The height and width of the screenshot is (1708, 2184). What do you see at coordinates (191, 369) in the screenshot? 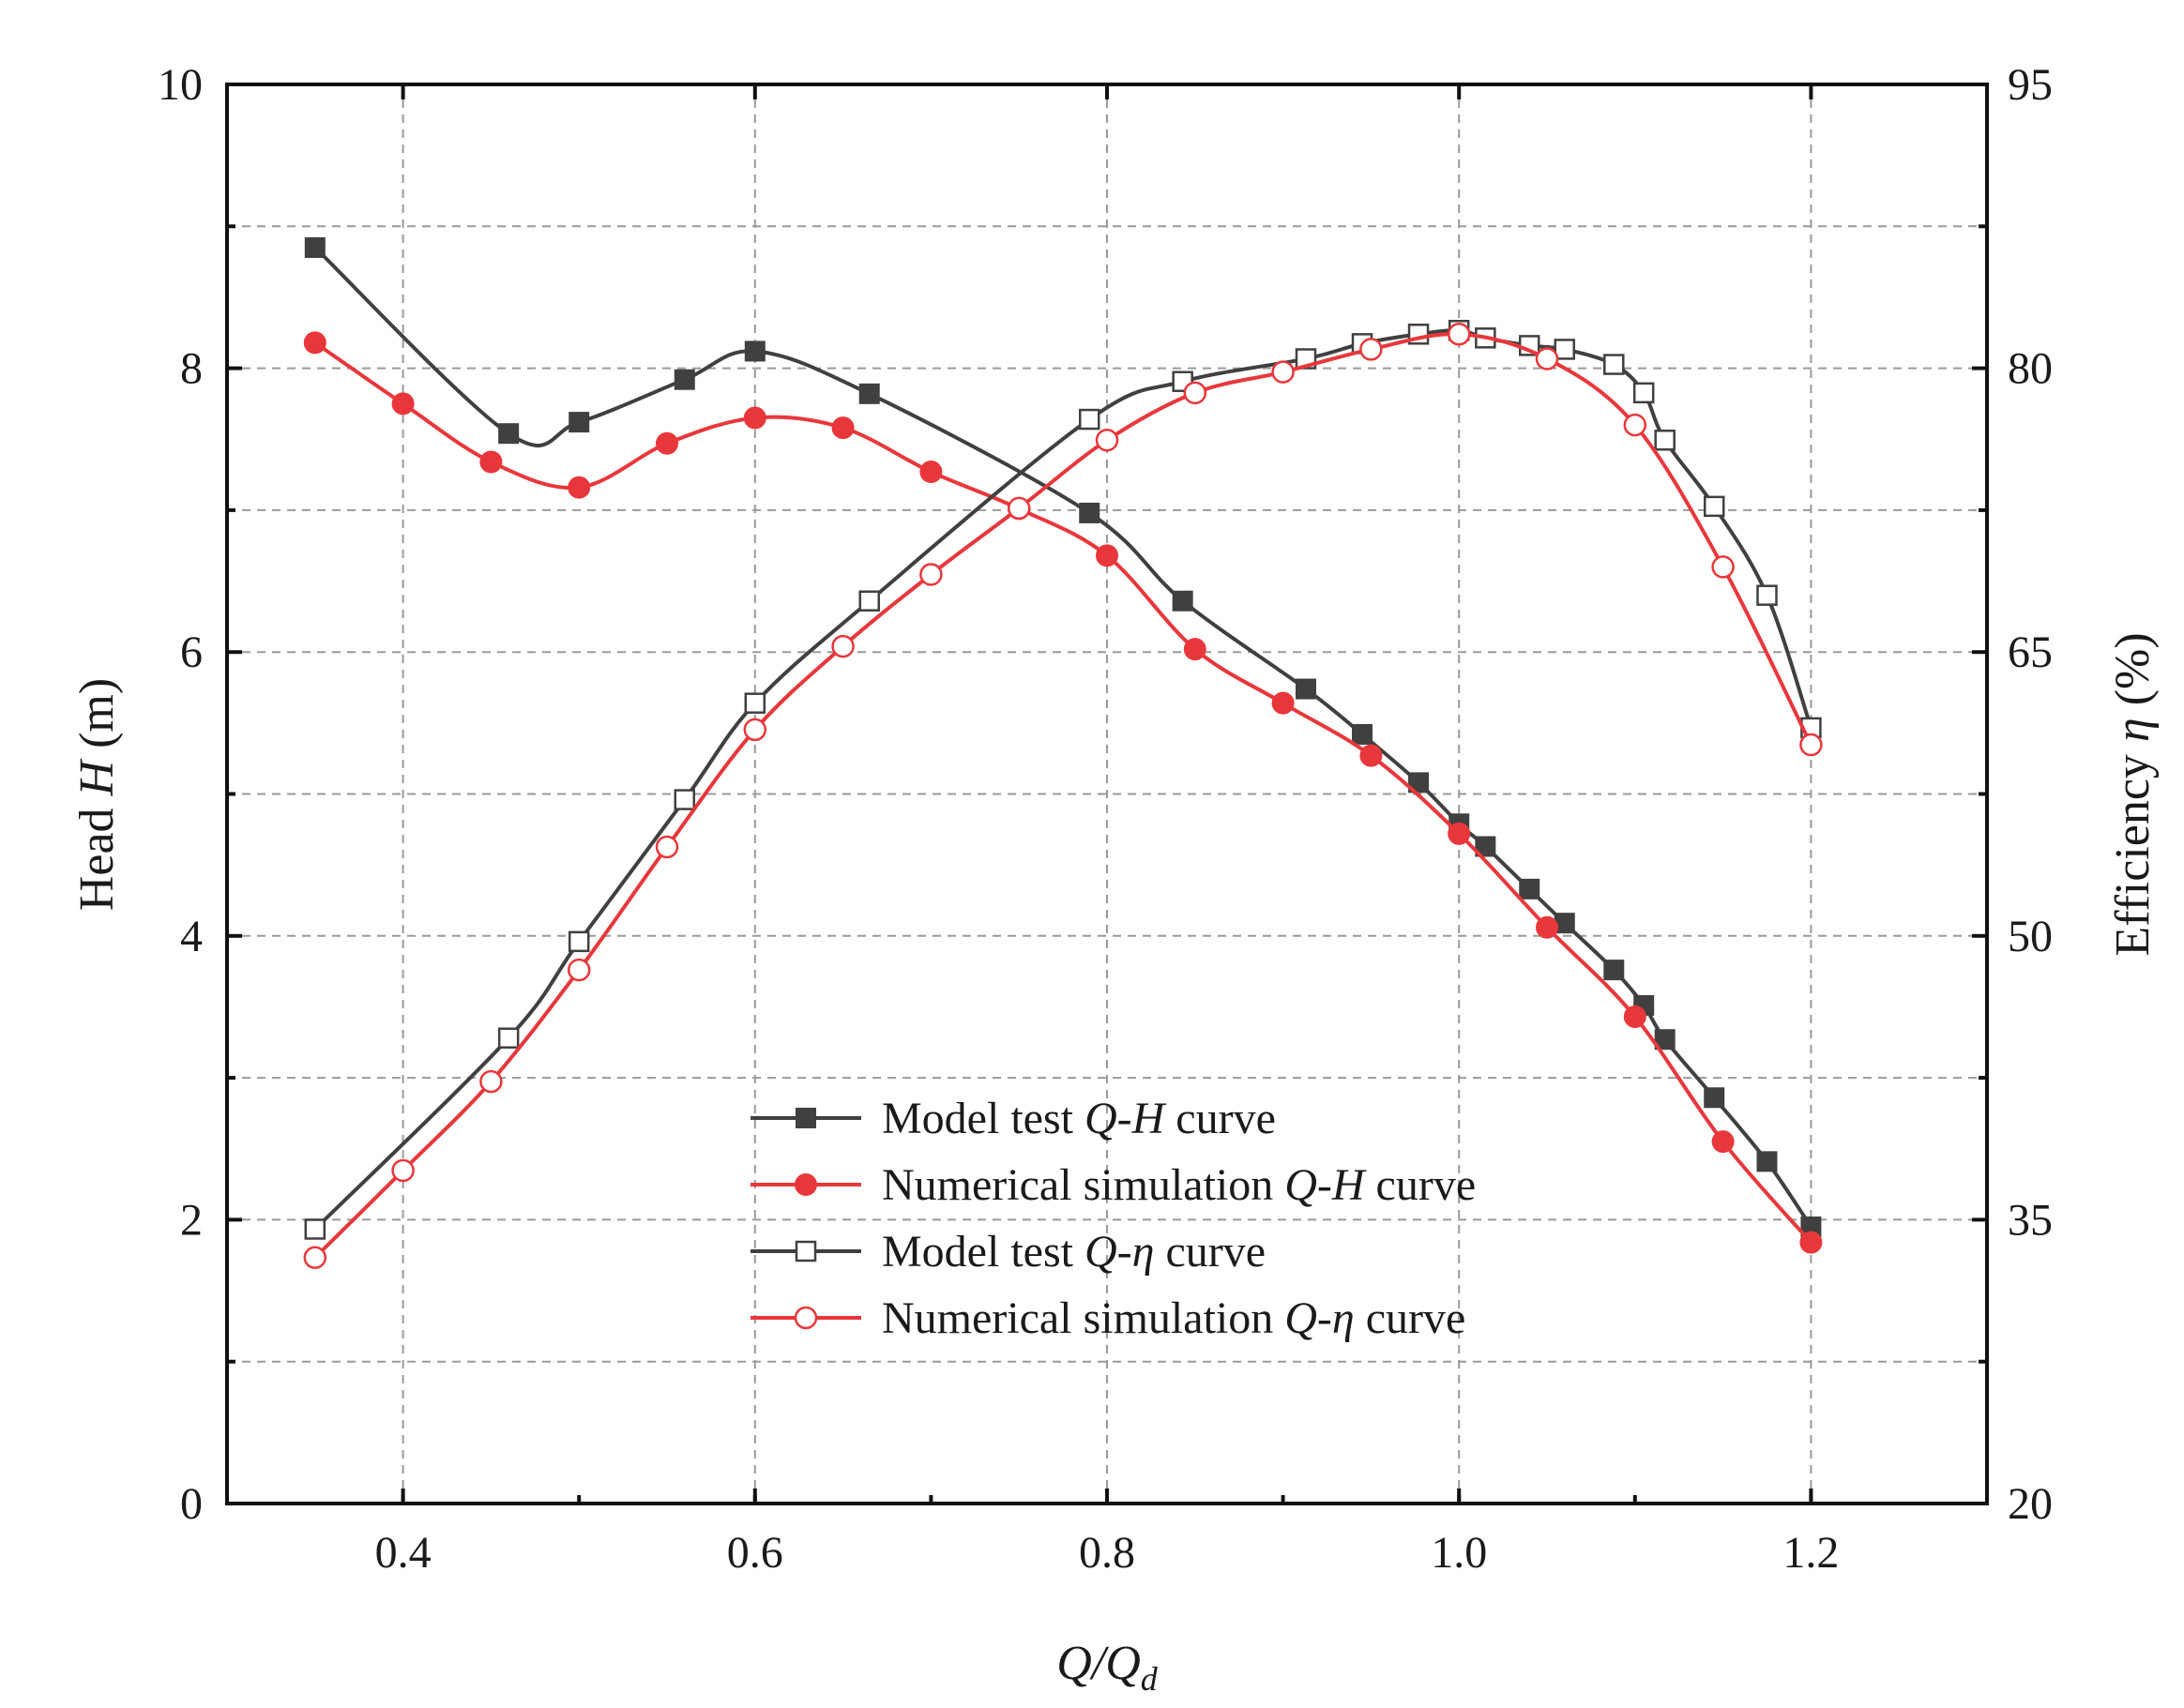
I see `y-left-tick-label: 8` at bounding box center [191, 369].